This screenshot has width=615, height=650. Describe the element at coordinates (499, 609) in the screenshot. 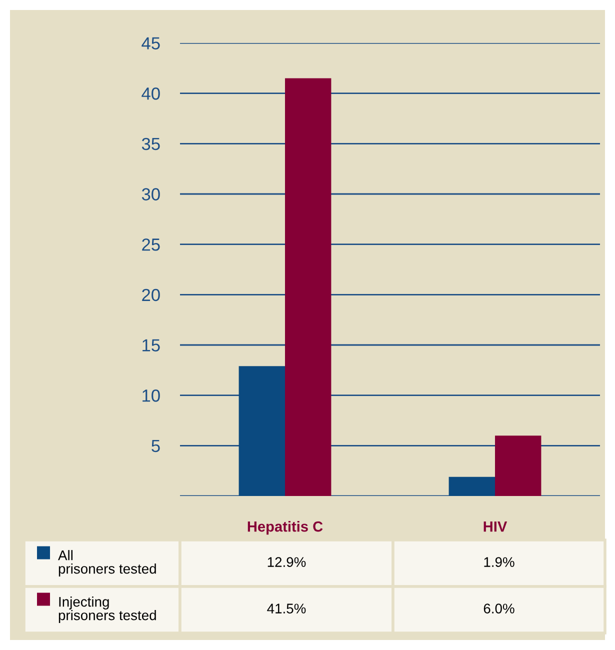

I see `data-label: 6.0%` at that location.